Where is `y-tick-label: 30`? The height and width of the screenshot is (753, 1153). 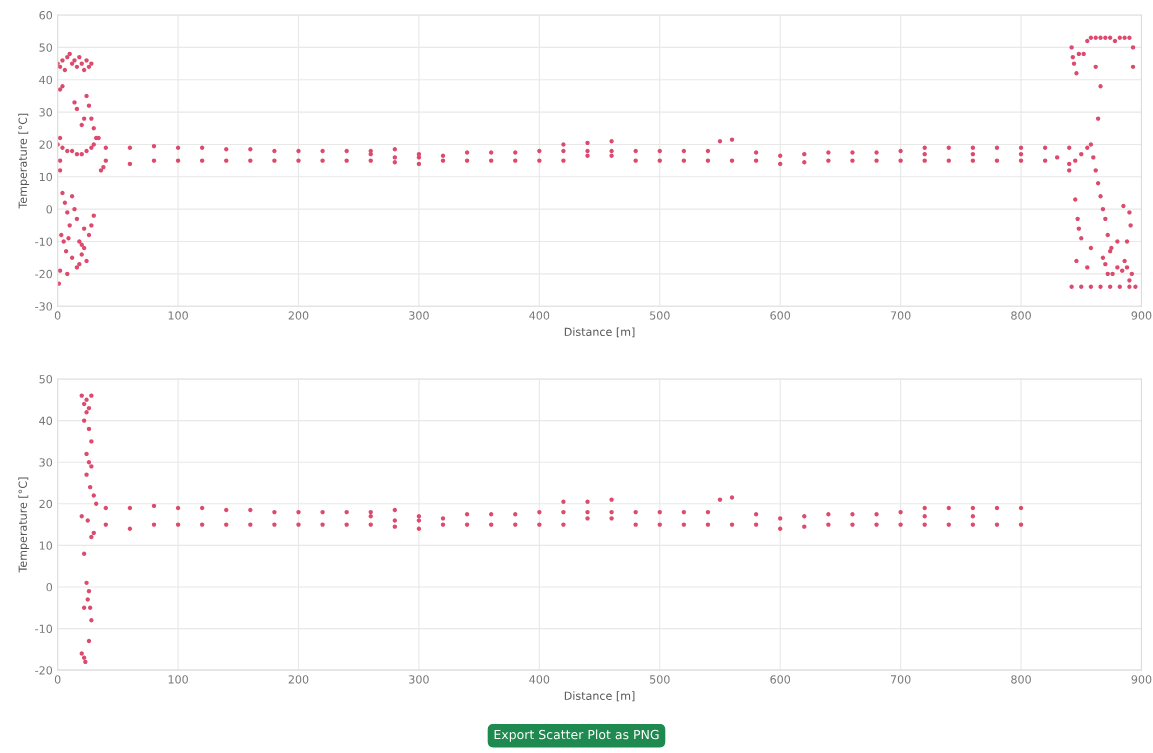 y-tick-label: 30 is located at coordinates (46, 112).